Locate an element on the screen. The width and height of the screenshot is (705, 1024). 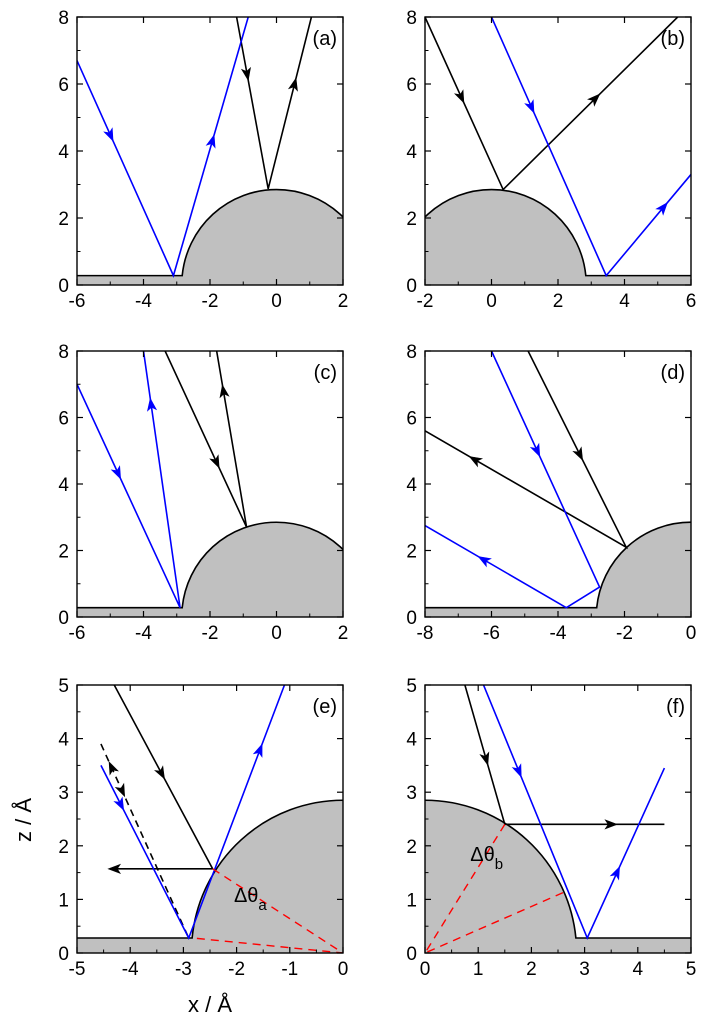
x-axis-title: x / Å is located at coordinates (210, 1004).